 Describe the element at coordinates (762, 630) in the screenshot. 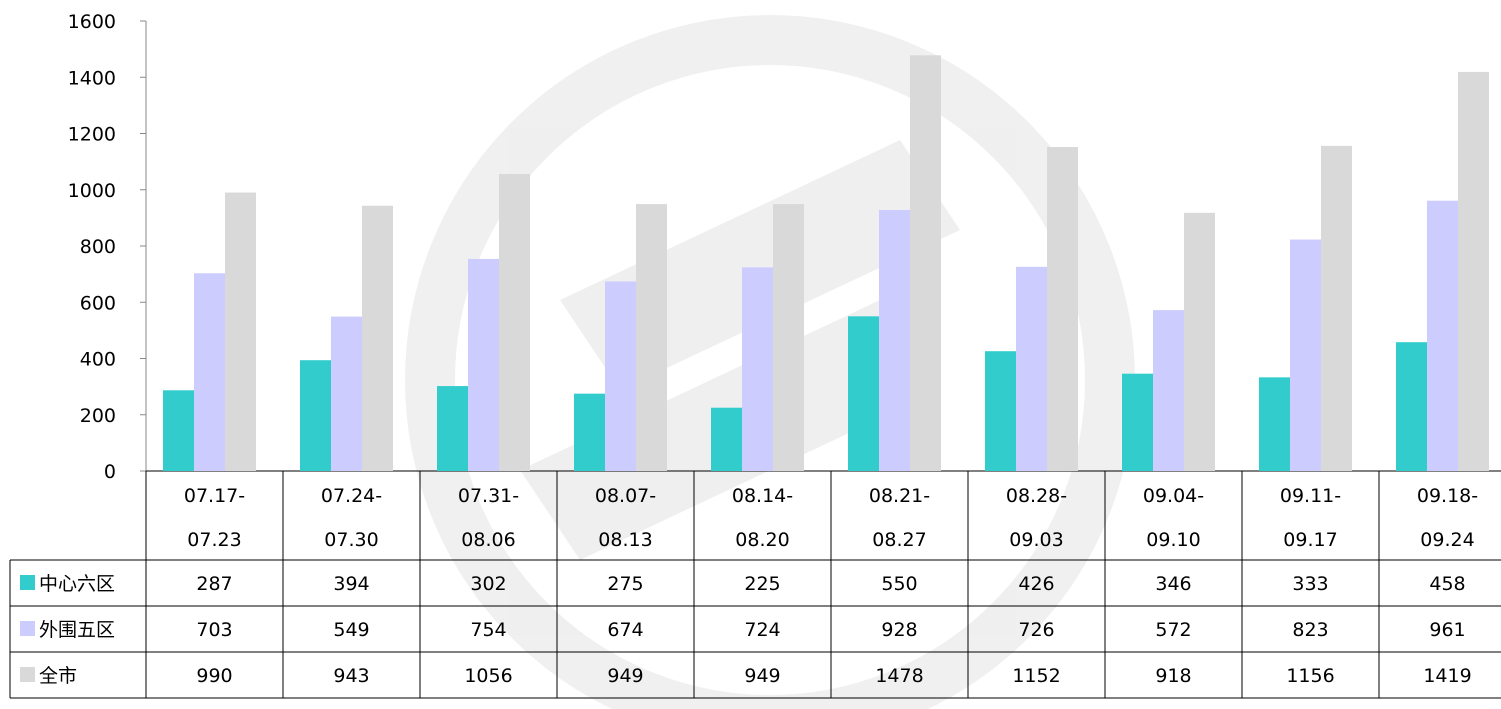

I see `data-label: 724` at that location.